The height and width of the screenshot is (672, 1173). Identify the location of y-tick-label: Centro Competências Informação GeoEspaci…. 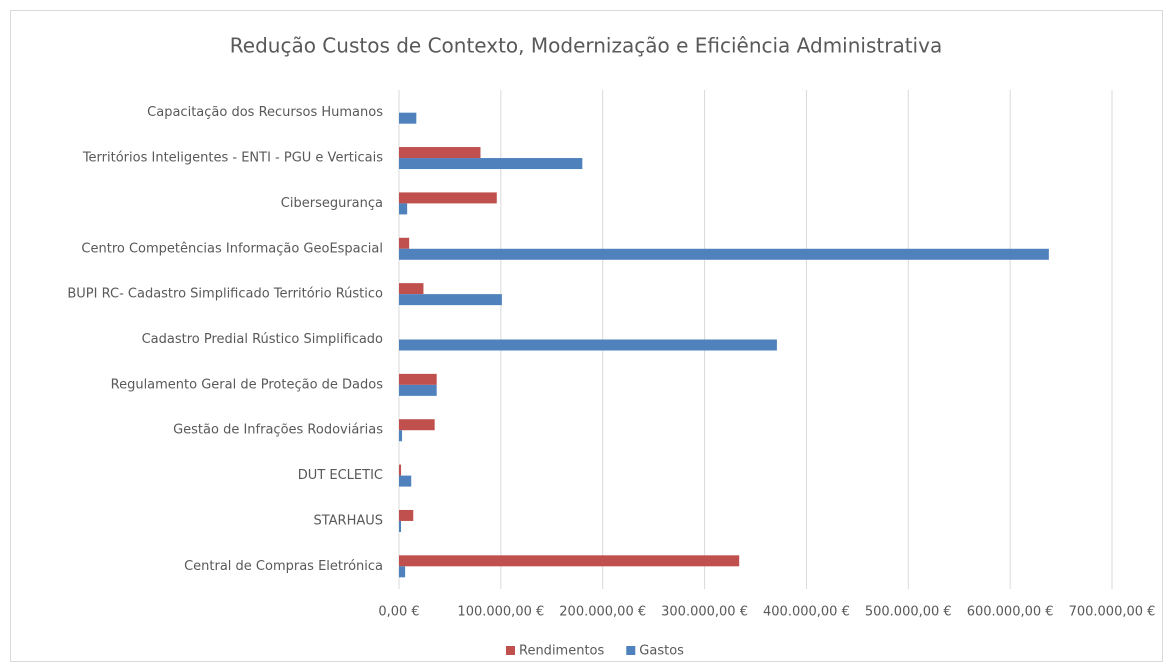
(232, 248).